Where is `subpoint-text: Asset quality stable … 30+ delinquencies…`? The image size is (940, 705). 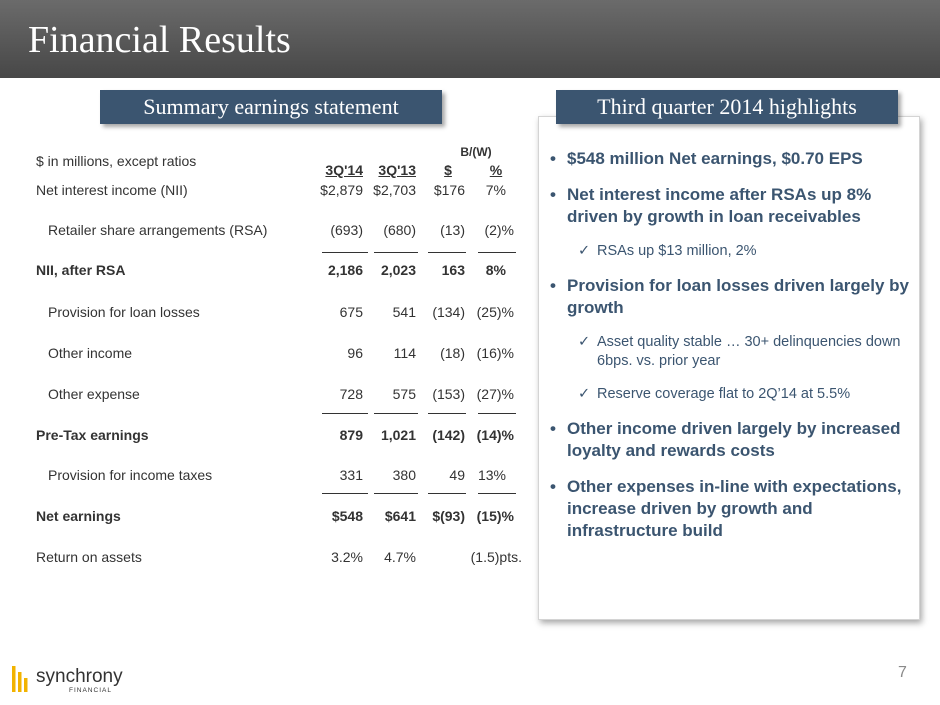
subpoint-text: Asset quality stable … 30+ delinquencies… is located at coordinates (749, 351).